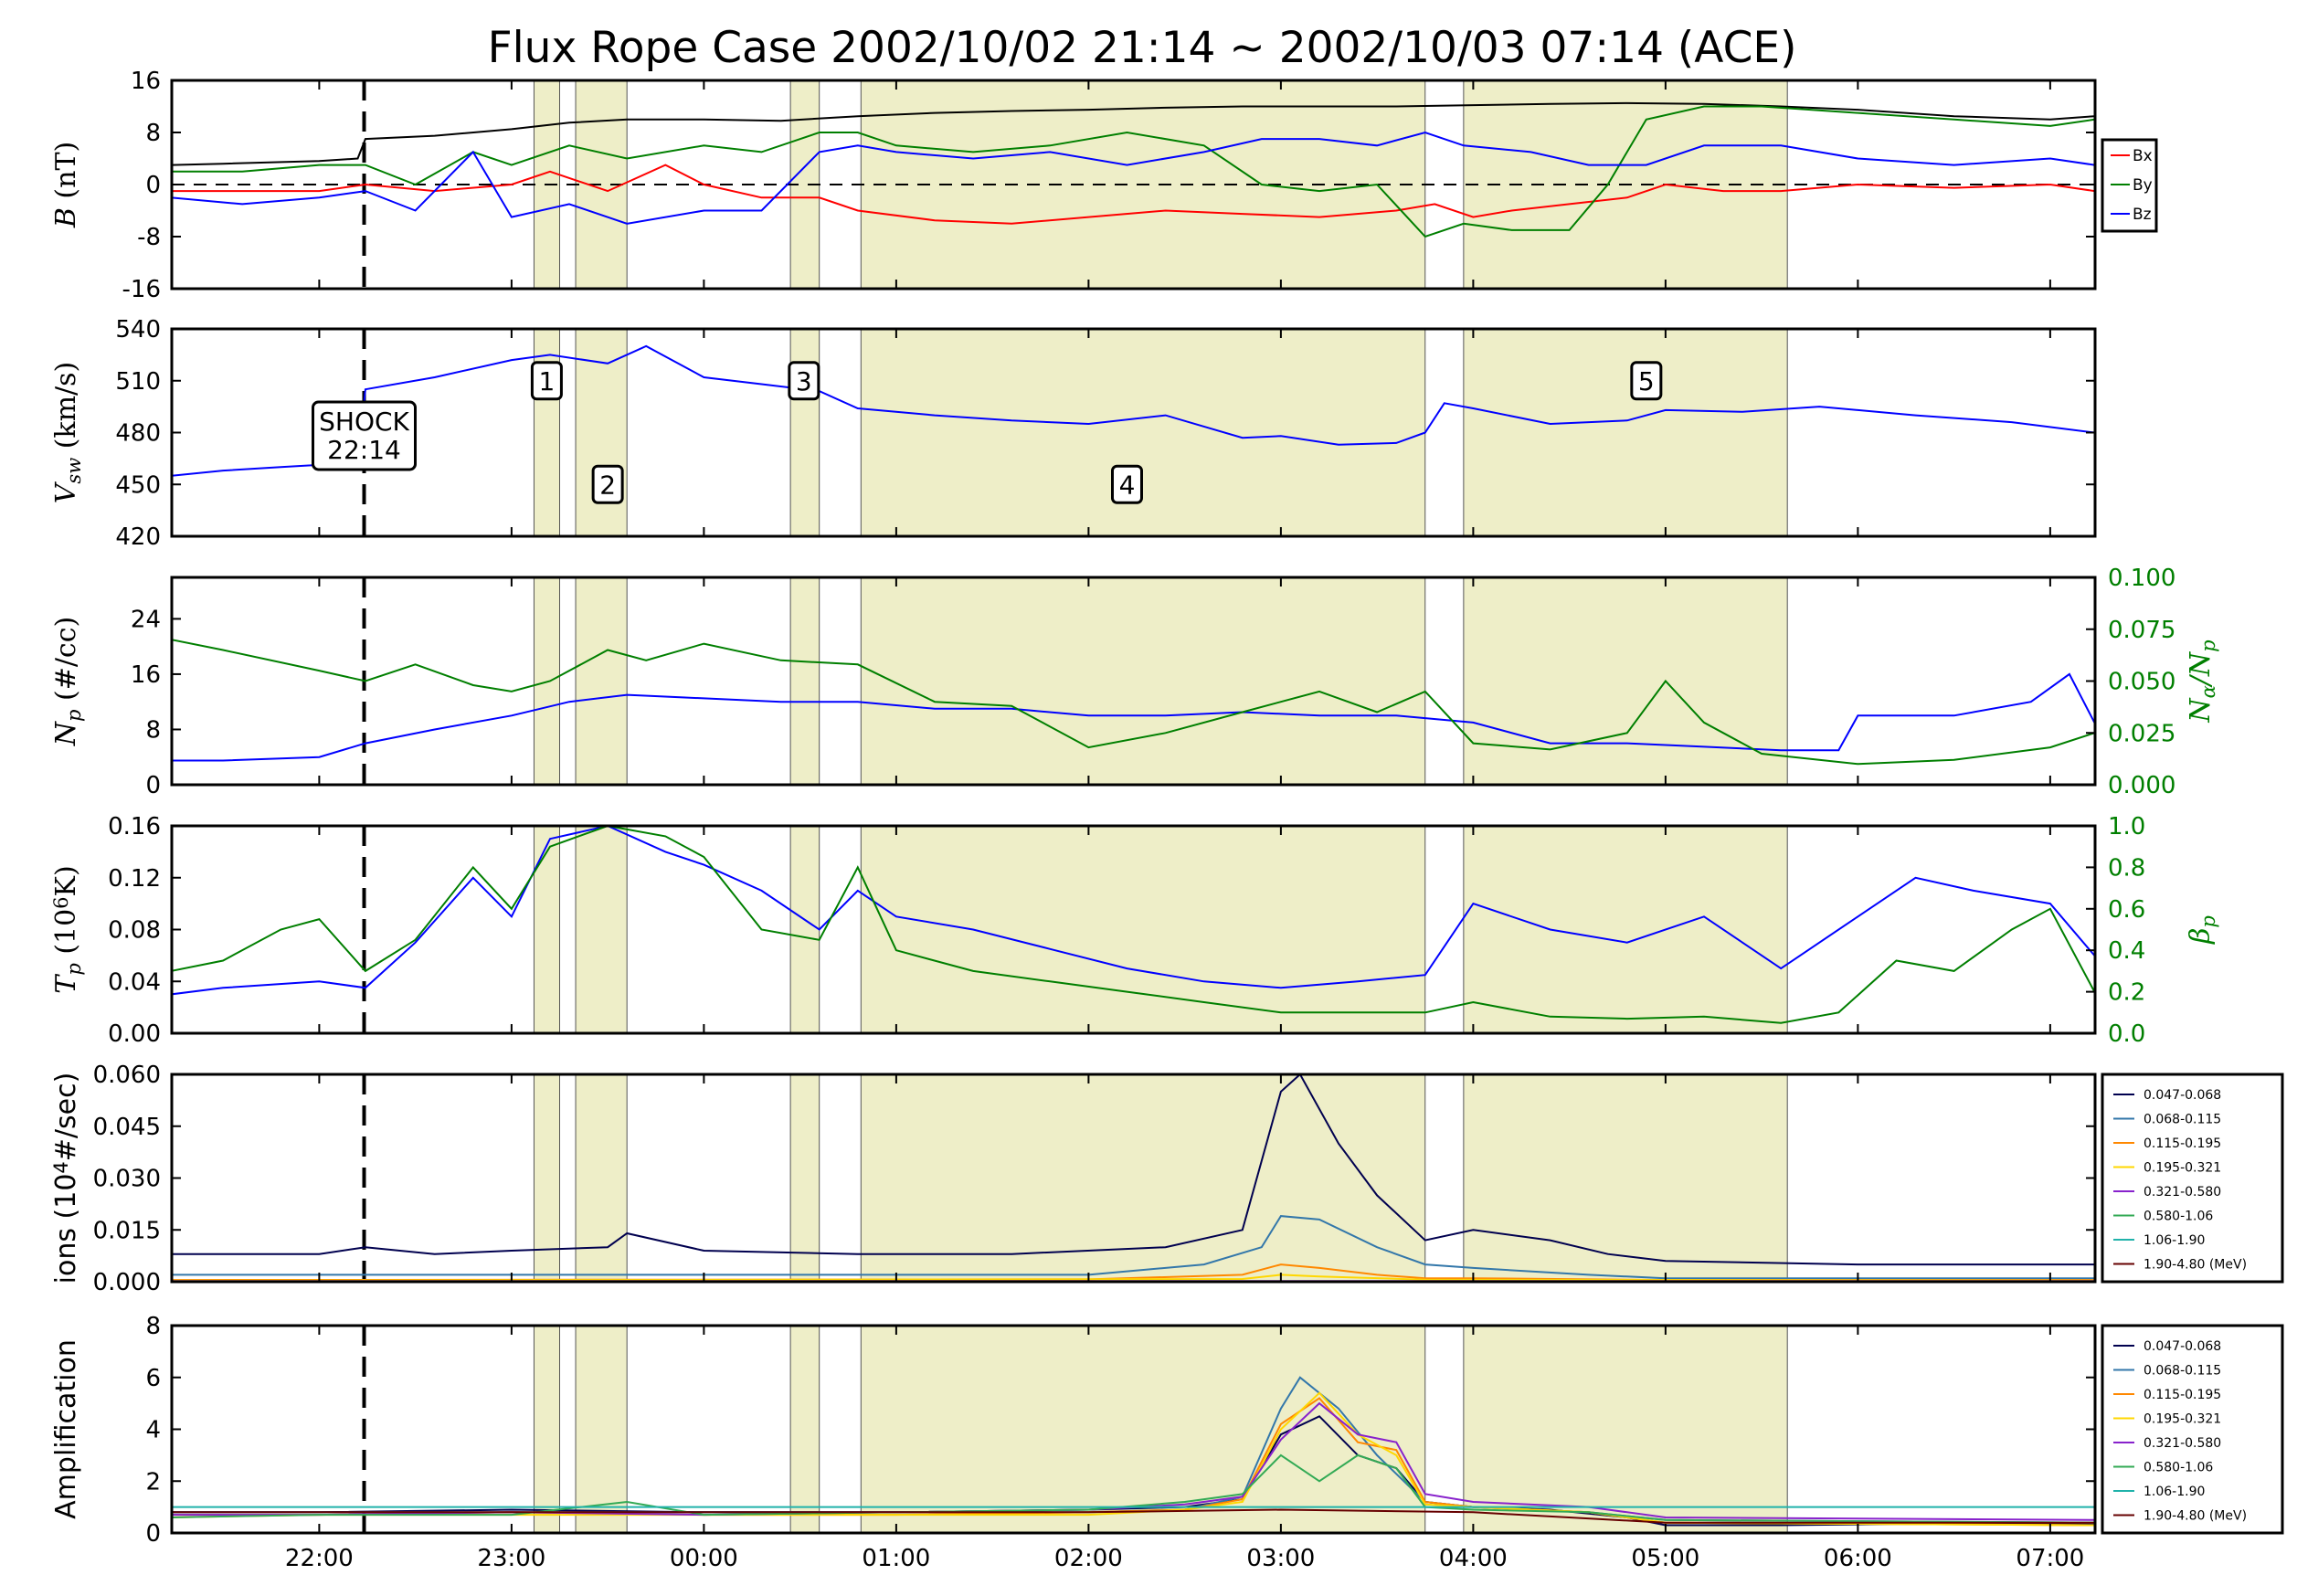 Image resolution: width=2297 pixels, height=1596 pixels. What do you see at coordinates (153, 1378) in the screenshot?
I see `y-tick-label: 6` at bounding box center [153, 1378].